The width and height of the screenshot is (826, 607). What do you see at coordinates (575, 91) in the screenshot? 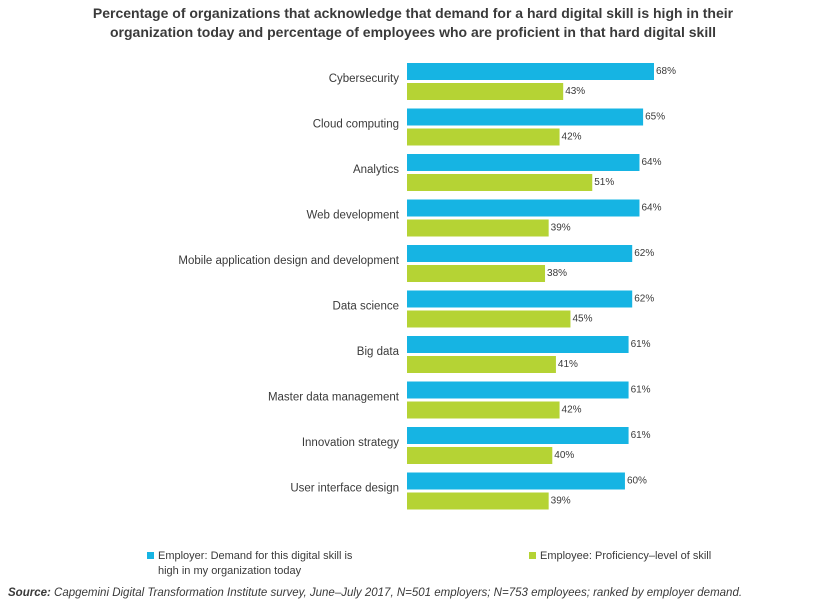
I see `employee-value-label: 43%` at bounding box center [575, 91].